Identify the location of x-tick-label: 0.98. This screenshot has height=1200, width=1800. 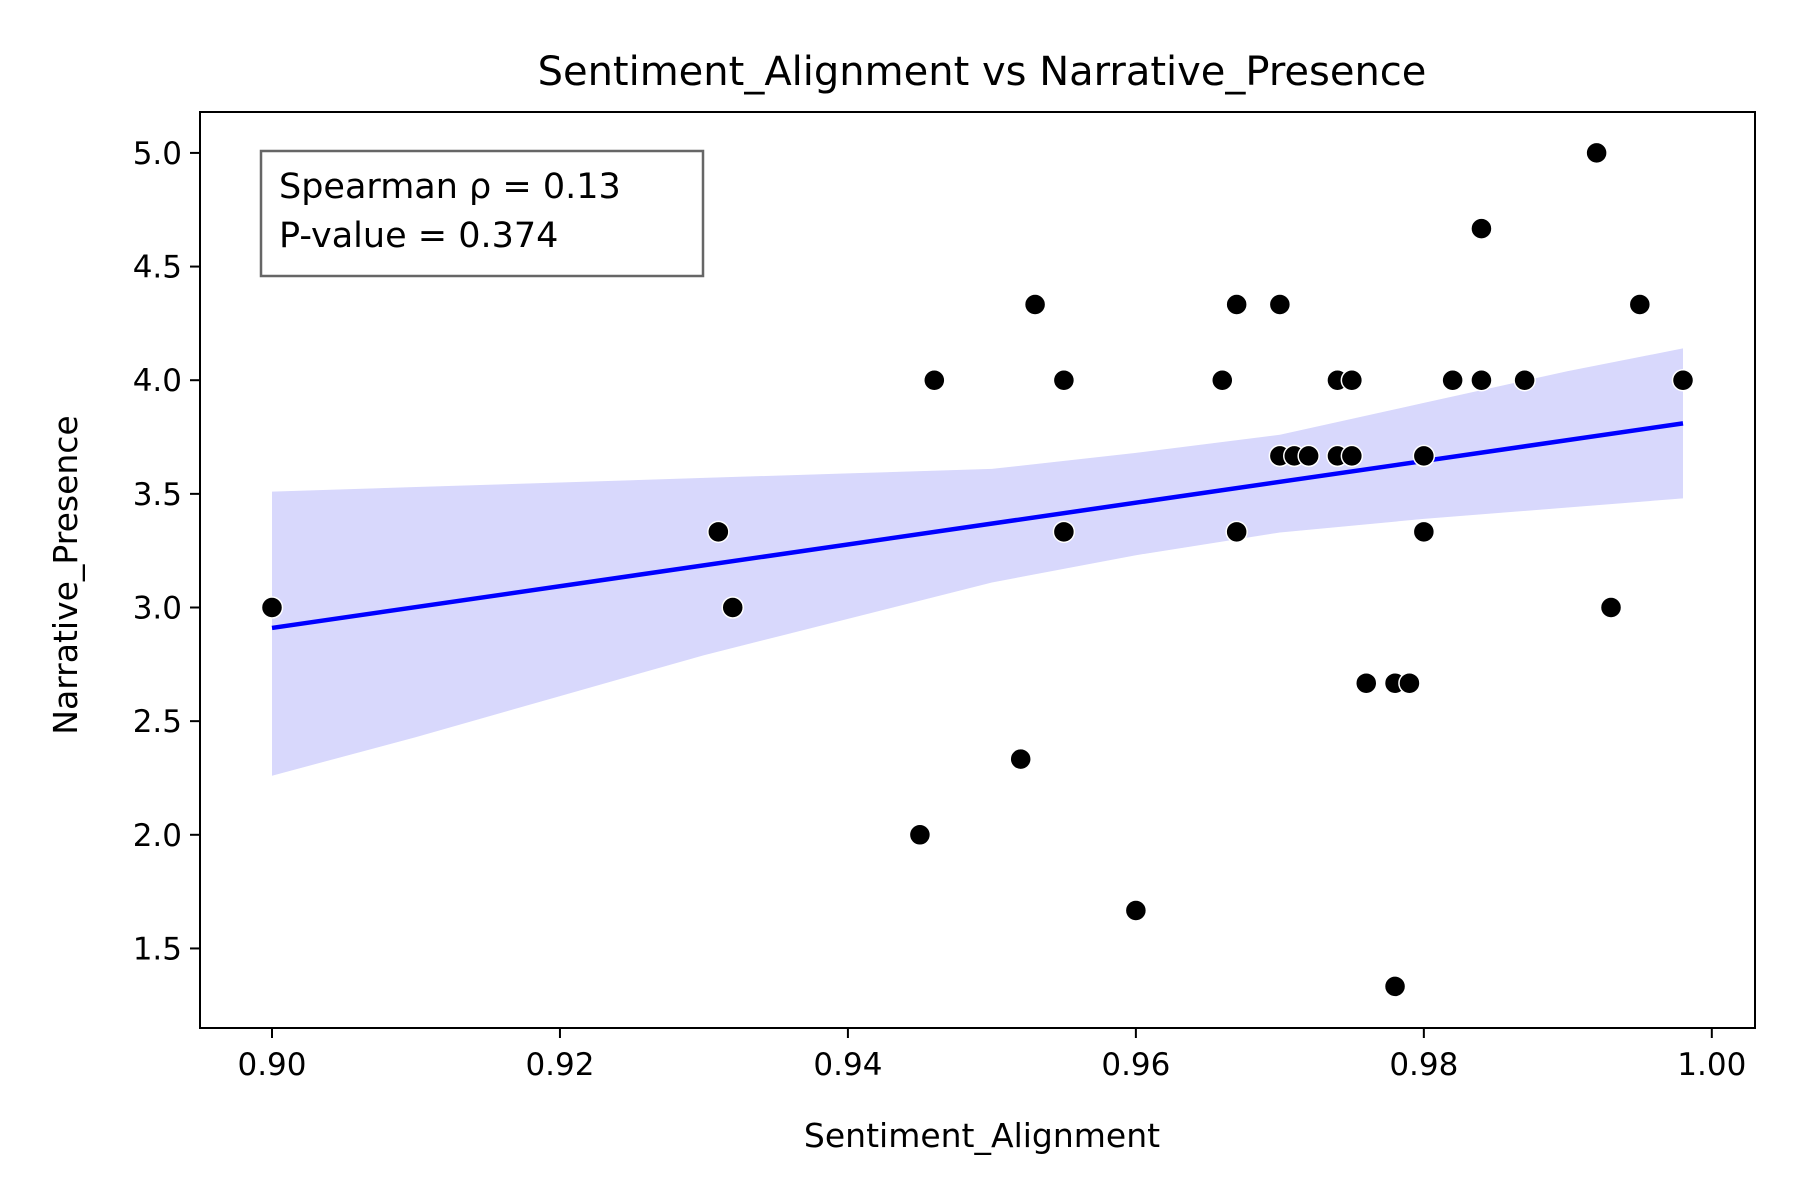
(1423, 1065).